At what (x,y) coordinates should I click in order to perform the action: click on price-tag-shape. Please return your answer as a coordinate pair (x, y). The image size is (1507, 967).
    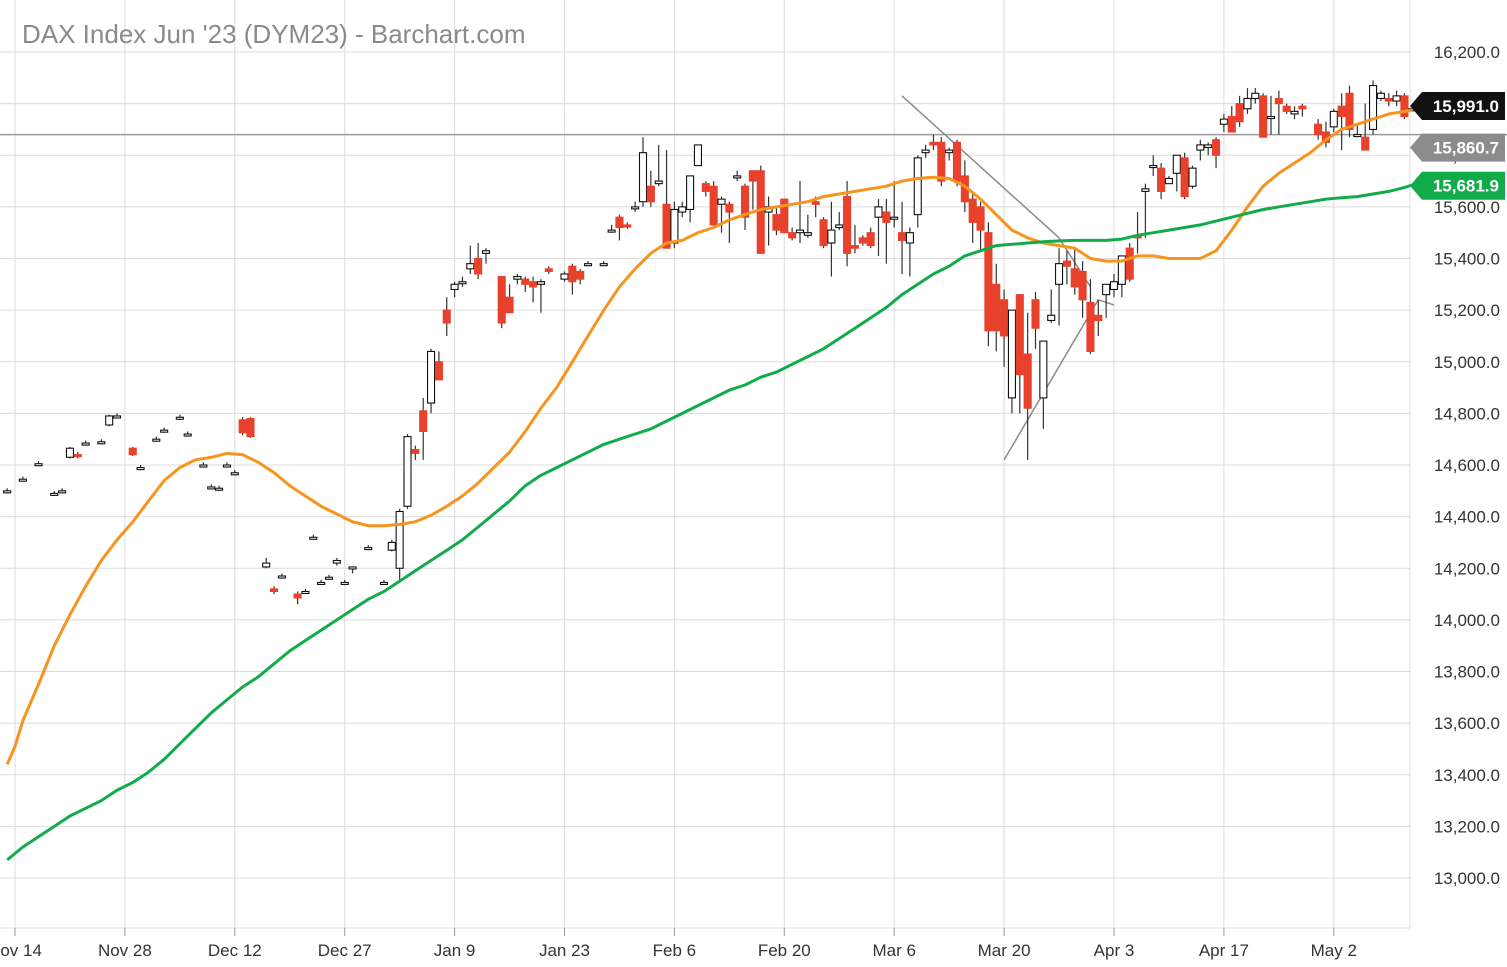
    Looking at the image, I should click on (1457, 105).